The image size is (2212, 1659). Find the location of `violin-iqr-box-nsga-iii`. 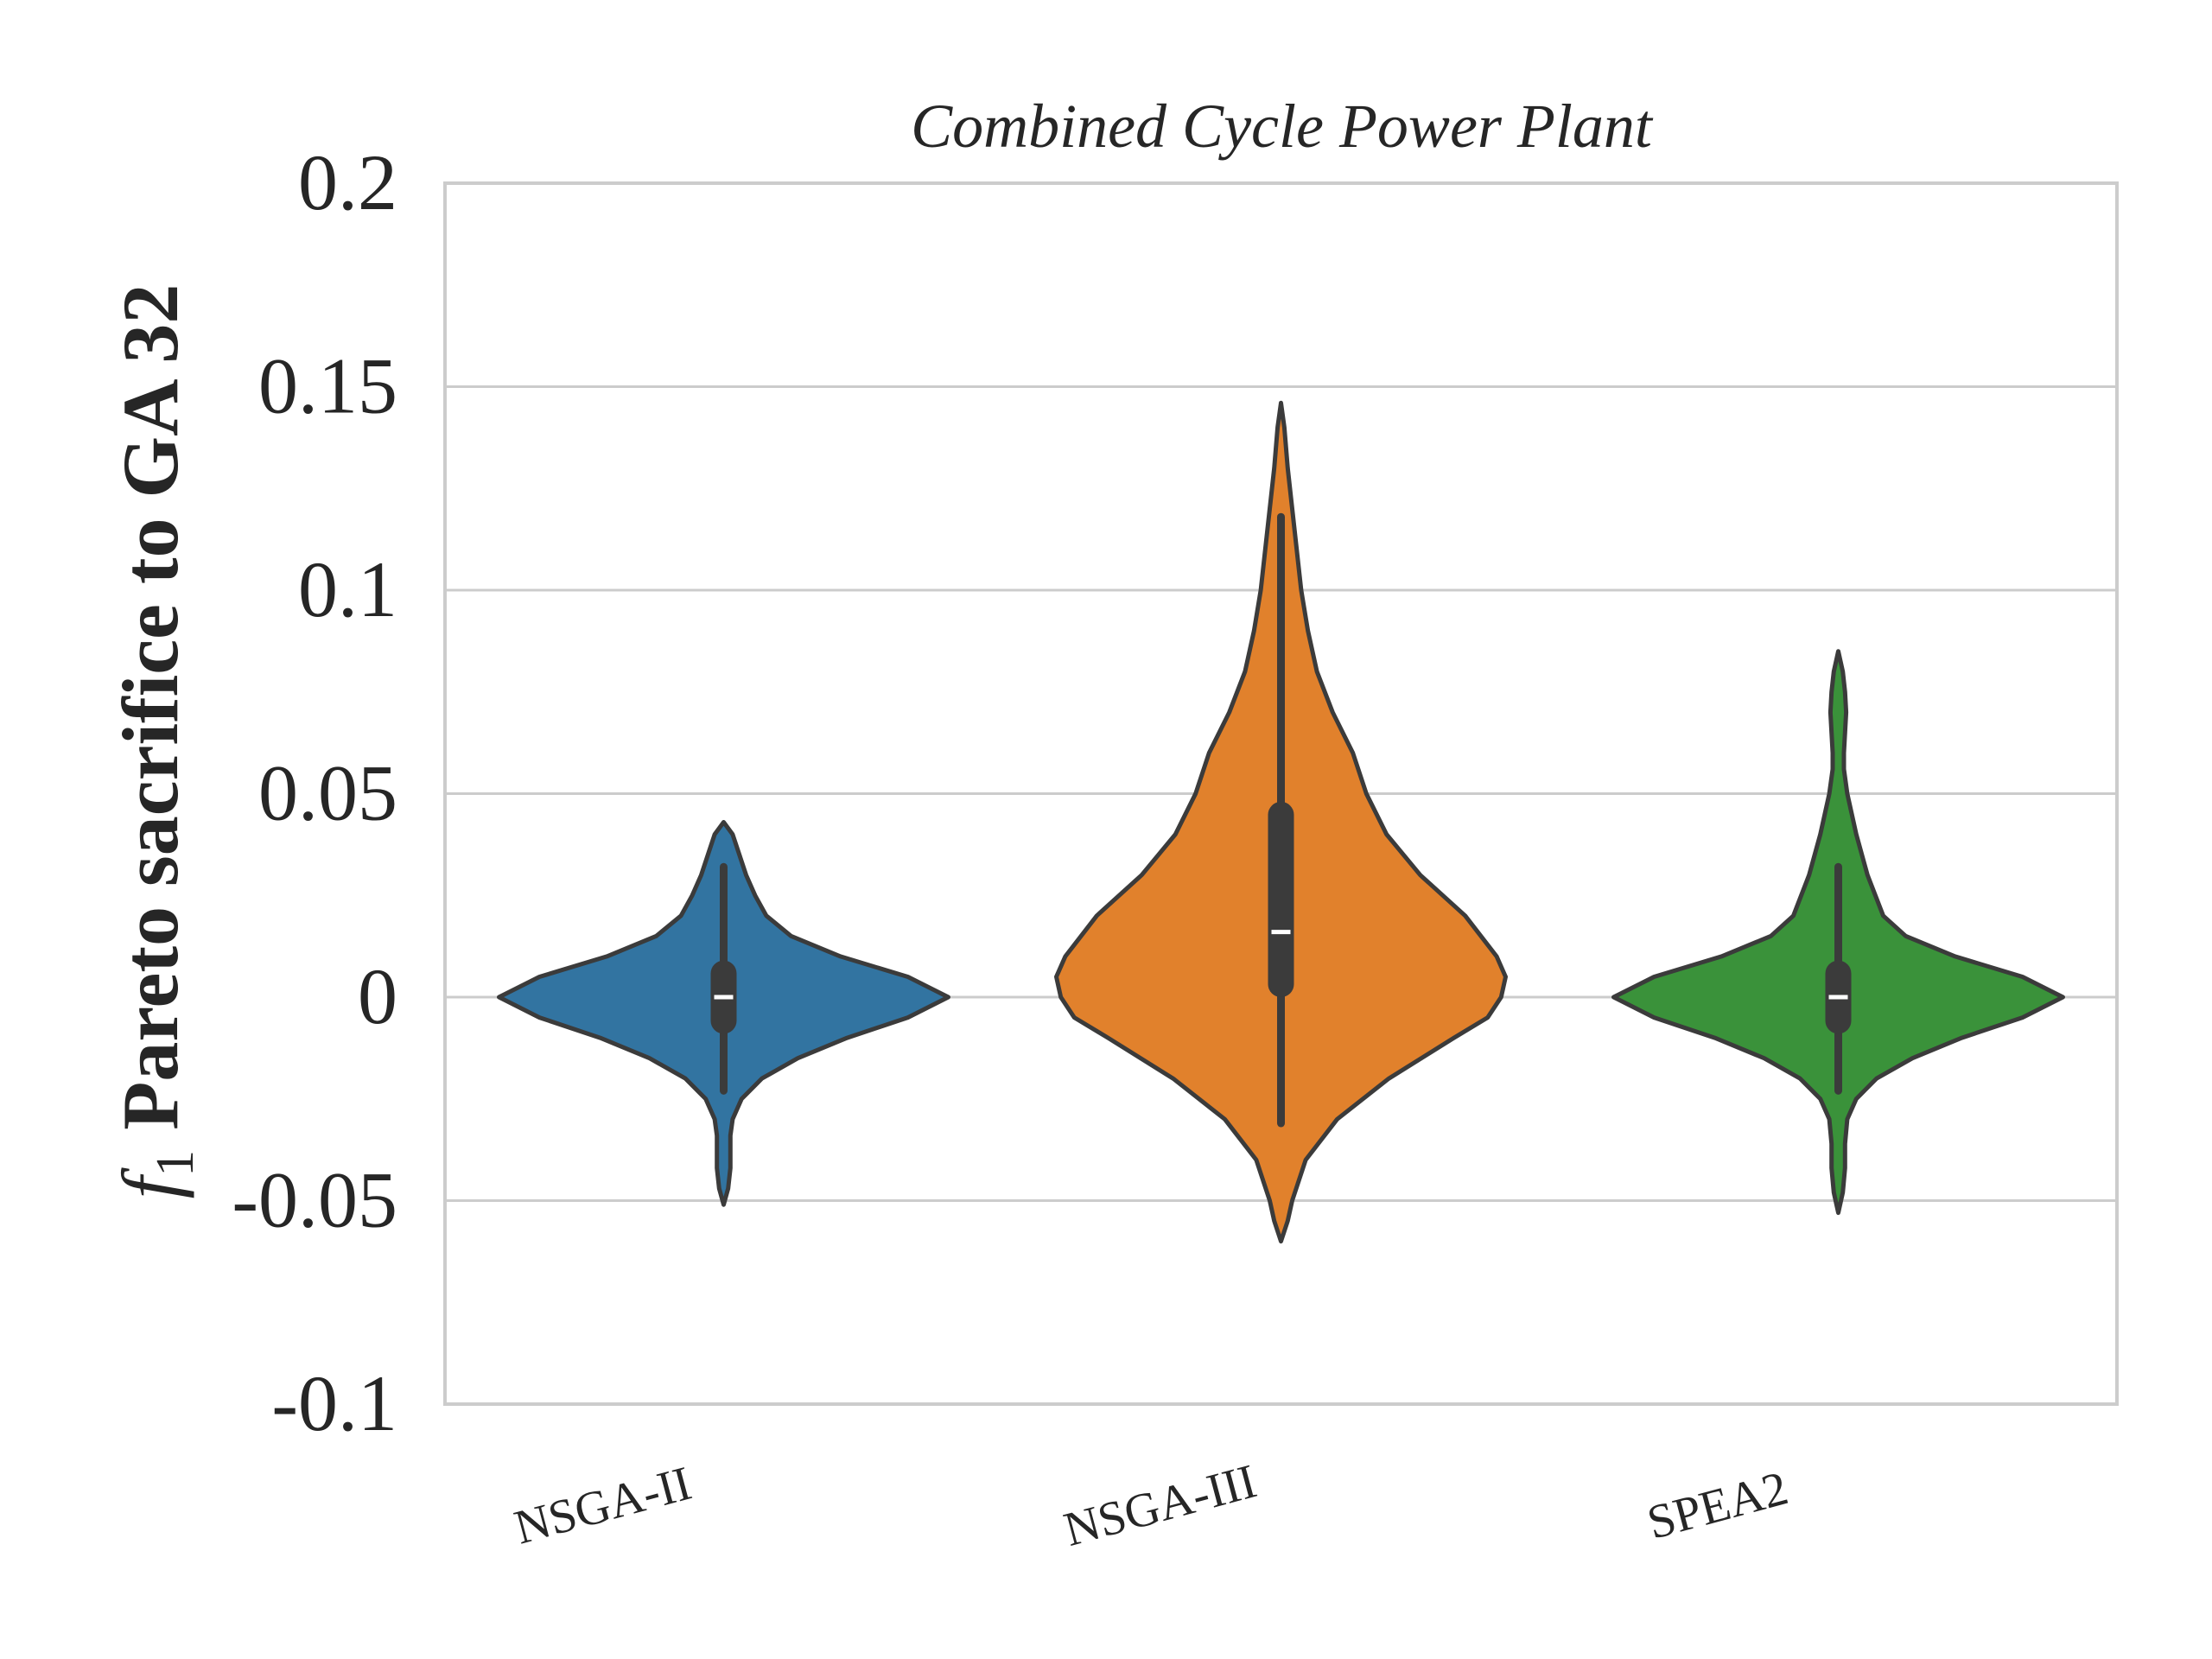

violin-iqr-box-nsga-iii is located at coordinates (1281, 899).